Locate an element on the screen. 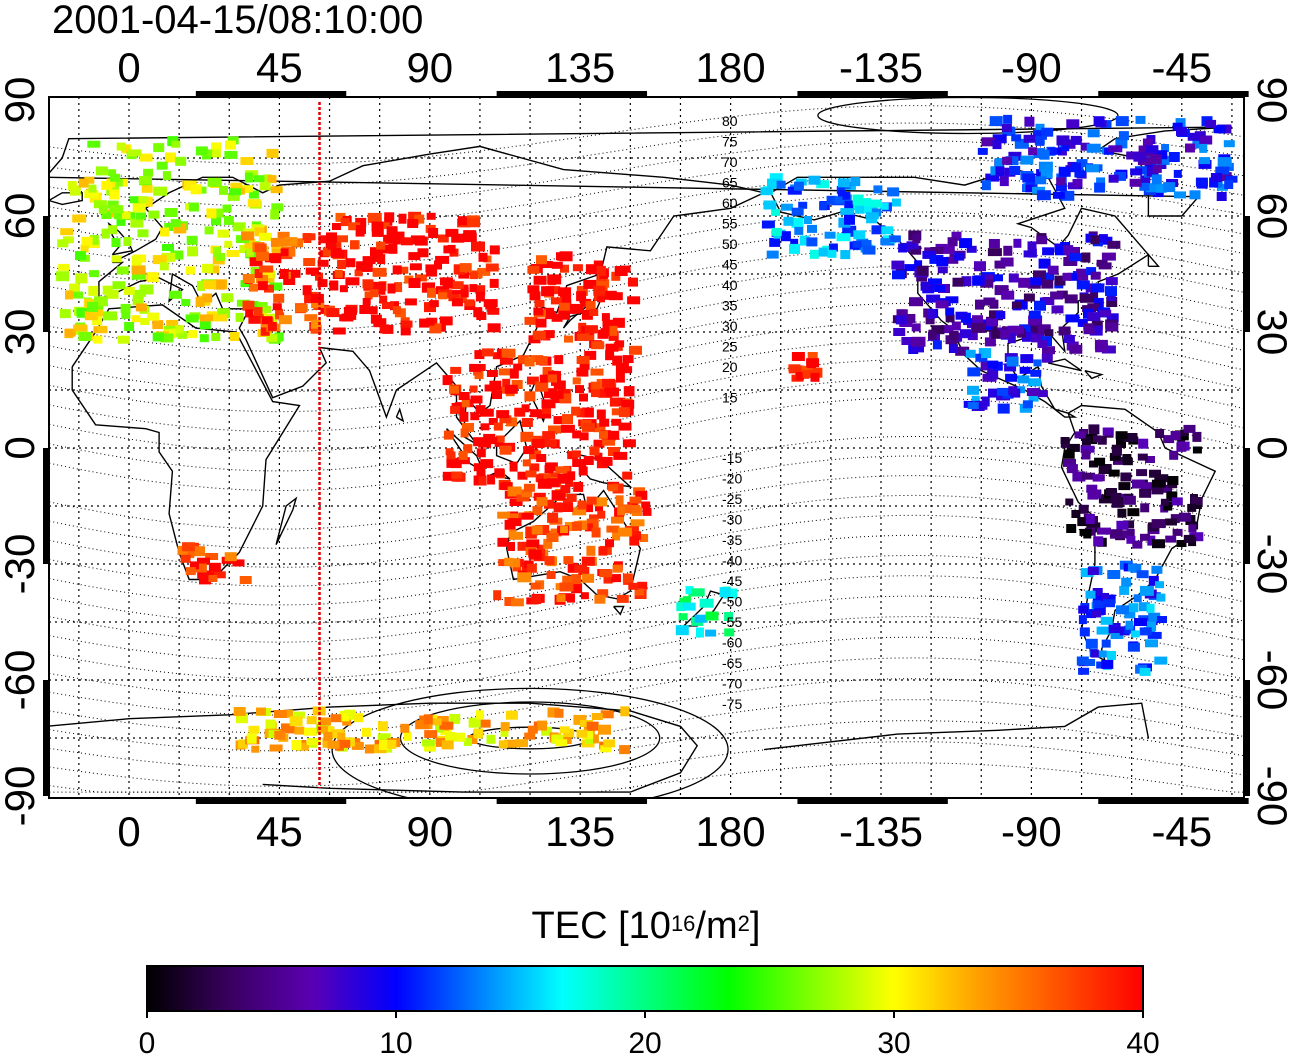 The width and height of the screenshot is (1292, 1057). colorbar-tick-0: 0 is located at coordinates (147, 1042).